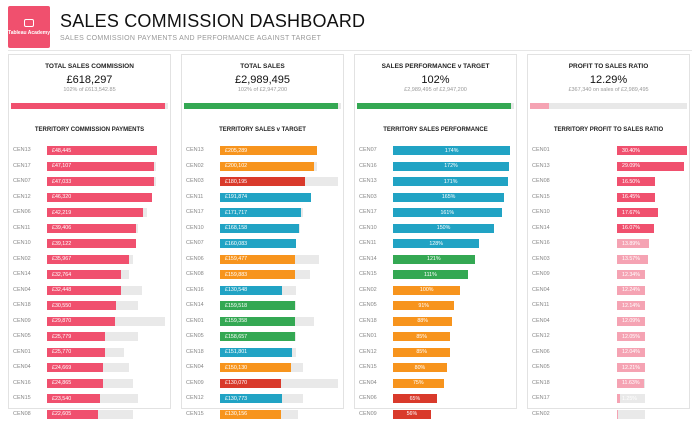 This screenshot has width=700, height=422. What do you see at coordinates (262, 275) in the screenshot?
I see `bar-row: CEN08£159,883` at bounding box center [262, 275].